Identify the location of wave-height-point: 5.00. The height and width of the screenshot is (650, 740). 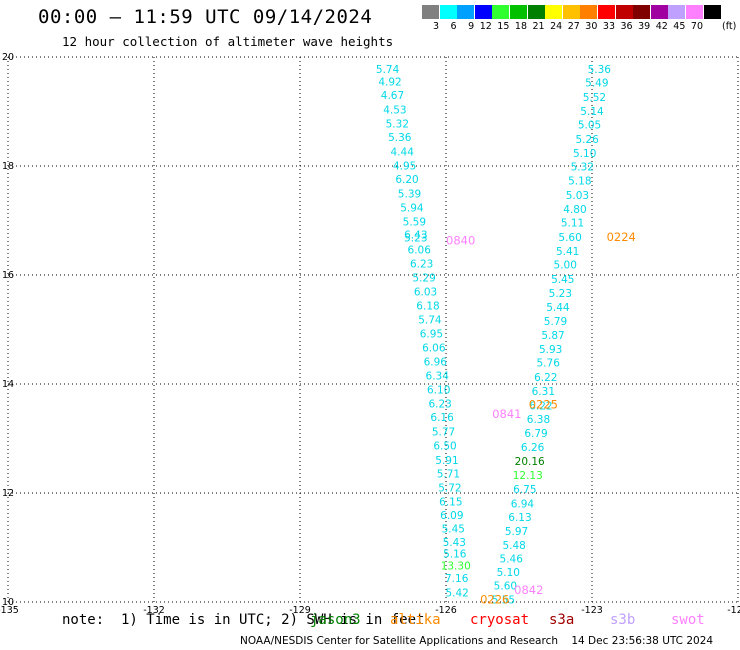
(565, 266).